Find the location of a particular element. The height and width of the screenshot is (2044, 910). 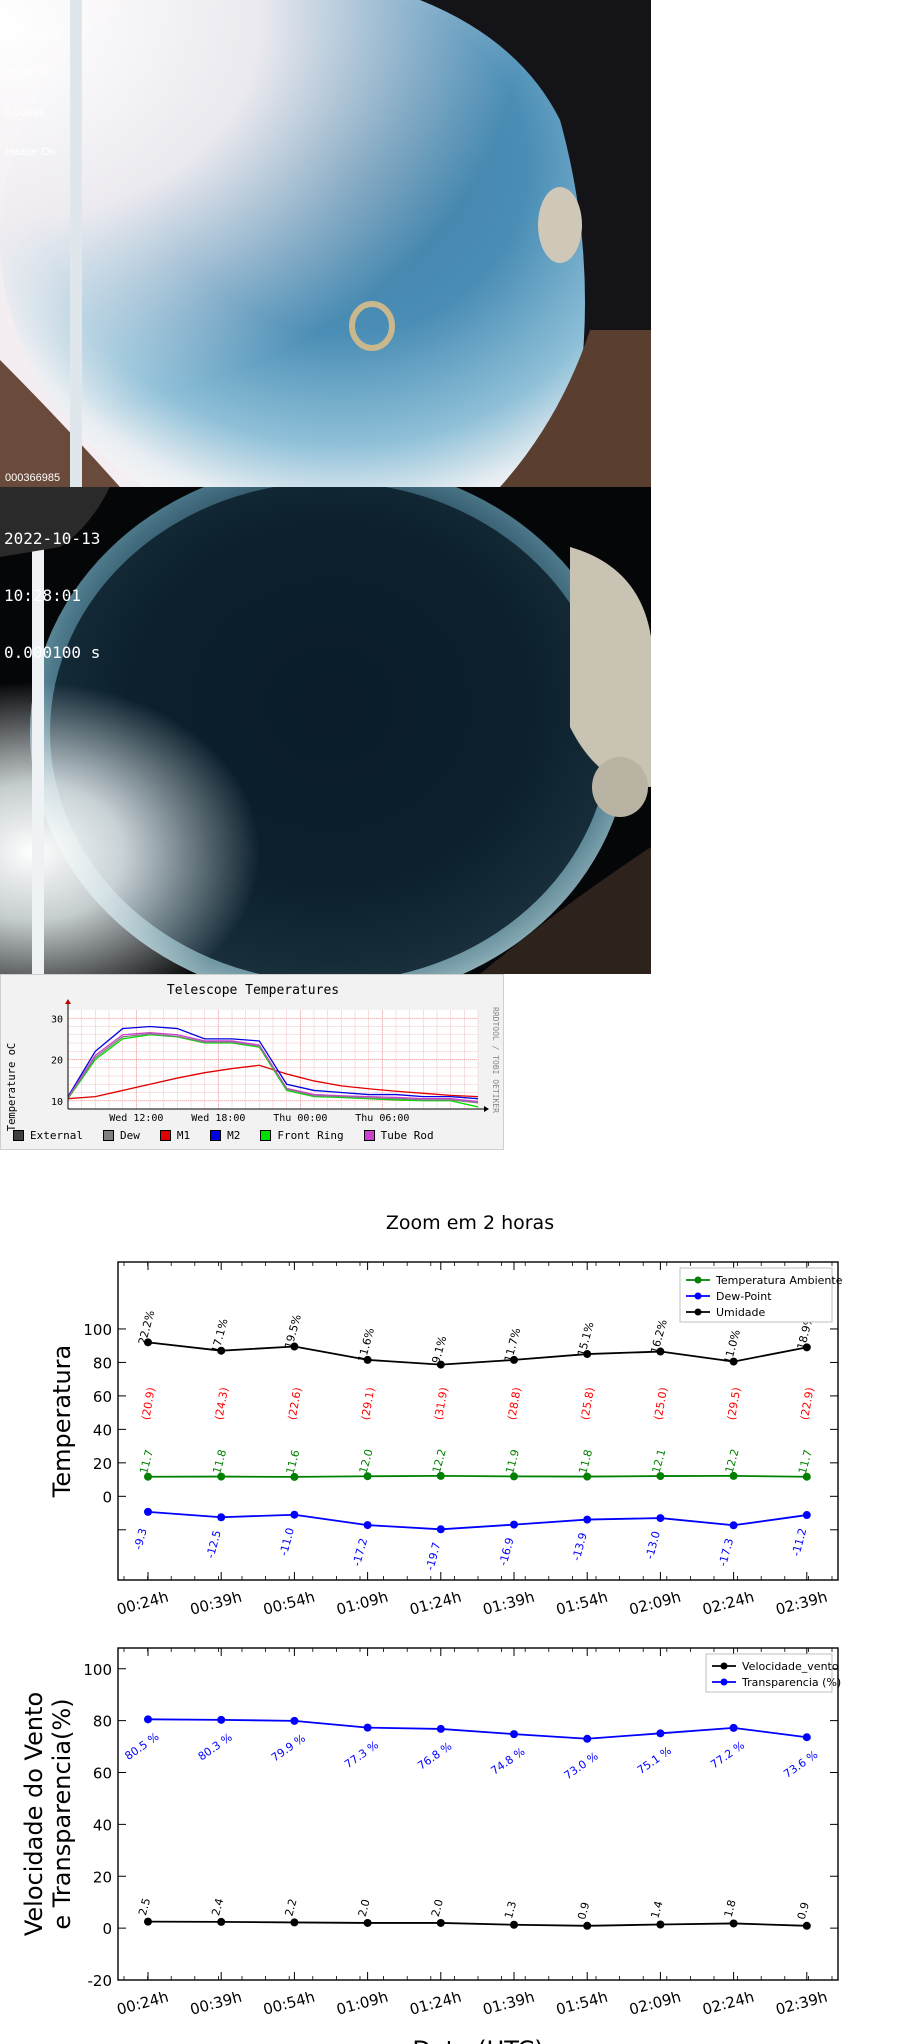

y-axis-label: e Transparencia(%) is located at coordinates (62, 1813).